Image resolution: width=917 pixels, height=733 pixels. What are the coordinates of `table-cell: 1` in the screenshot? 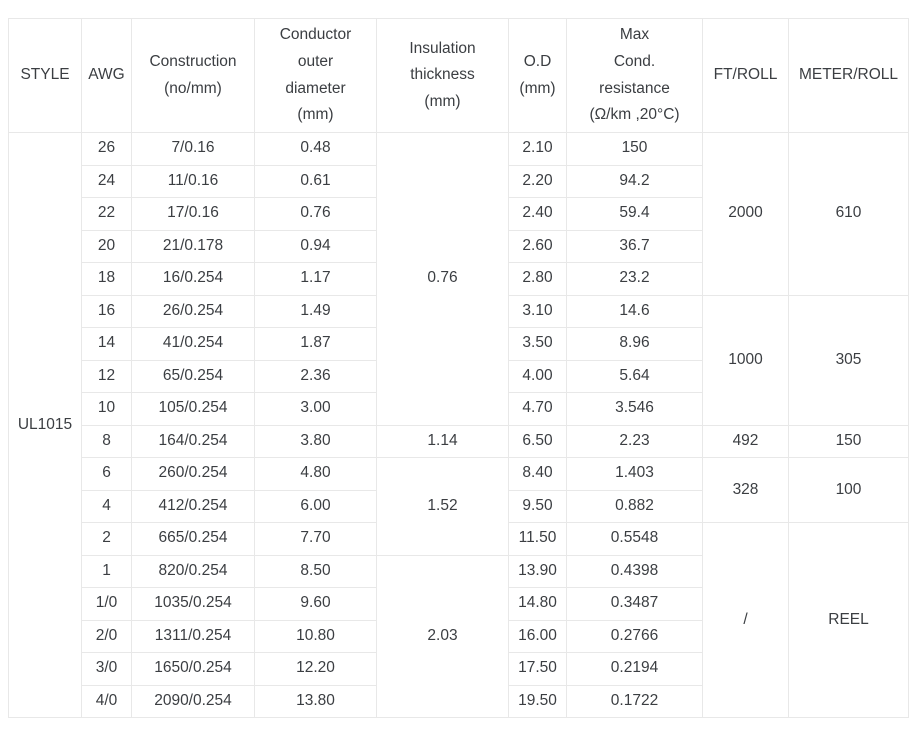 It's located at (106, 571).